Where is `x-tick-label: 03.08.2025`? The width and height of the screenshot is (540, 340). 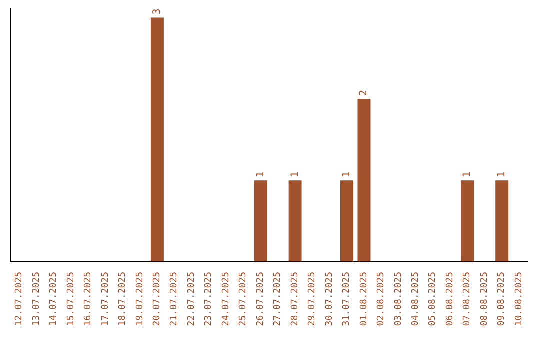
x-tick-label: 03.08.2025 is located at coordinates (399, 299).